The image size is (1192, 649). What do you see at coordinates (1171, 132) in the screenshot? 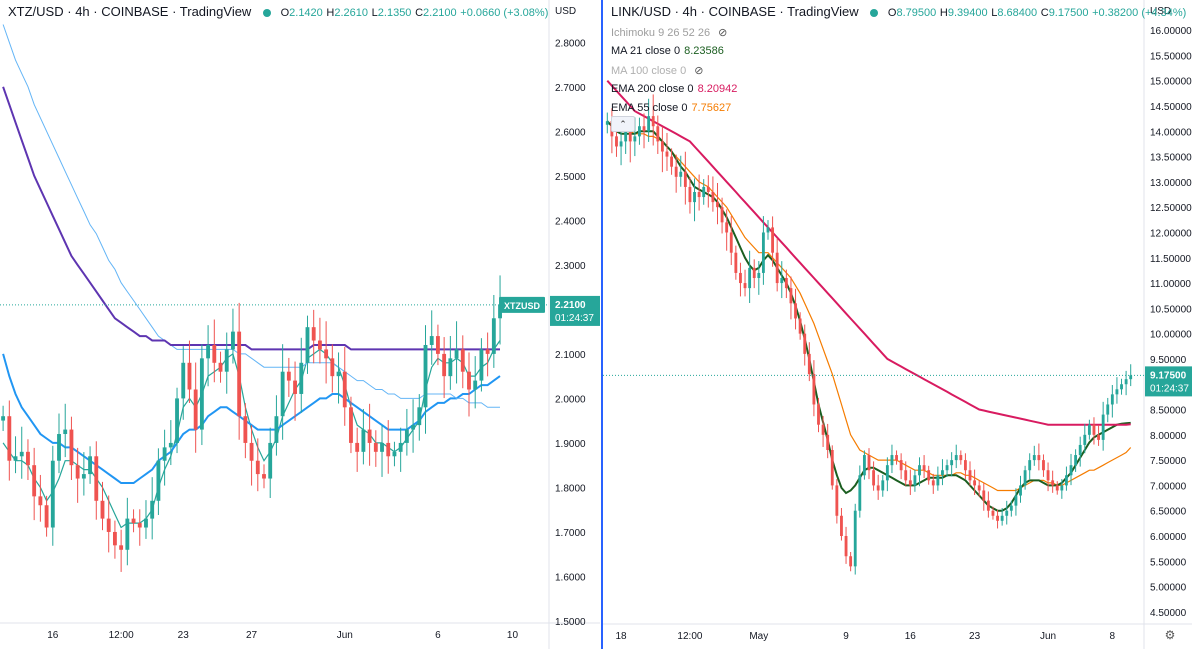
I see `y-tick-label: 14.00000` at bounding box center [1171, 132].